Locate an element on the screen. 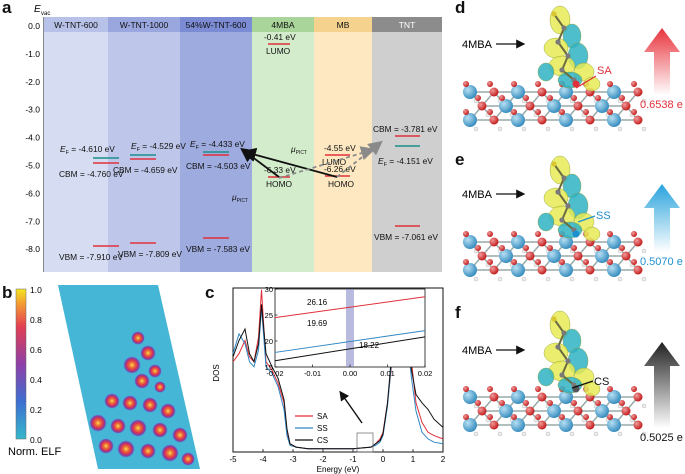 This screenshot has width=685, height=474. dos-x-tick-label: -2 is located at coordinates (323, 459).